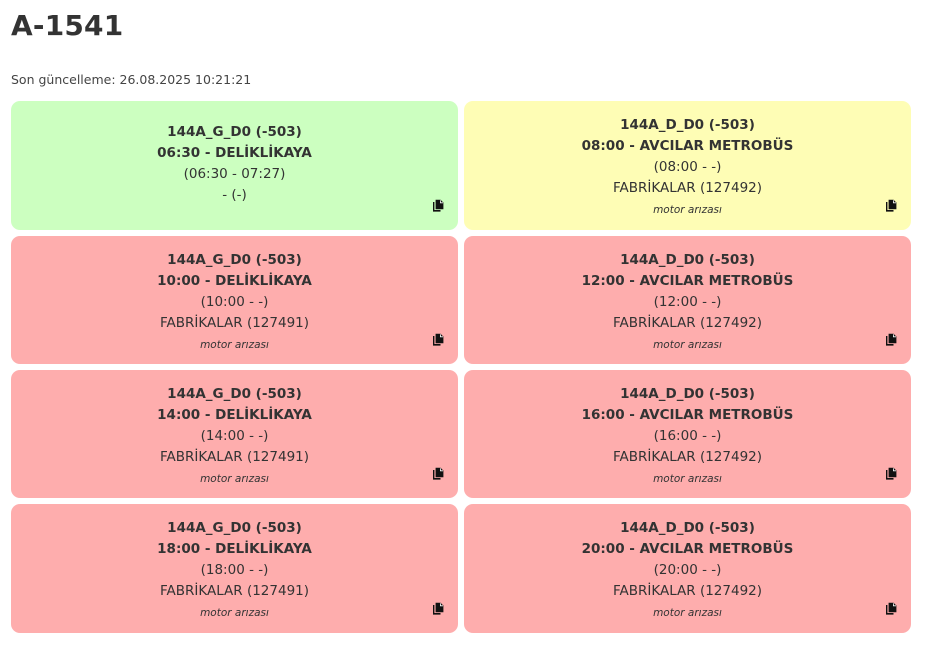  I want to click on trip-departure: 20:00 - AVCILAR METROBÜS, so click(687, 549).